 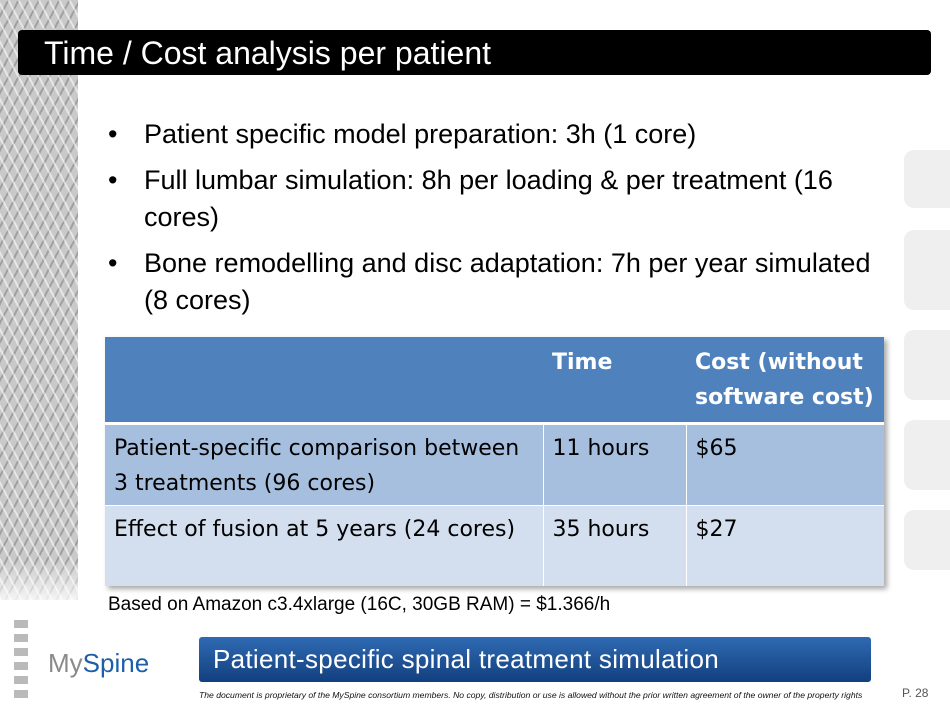 I want to click on logo-text-spine: Spine, so click(x=116, y=663).